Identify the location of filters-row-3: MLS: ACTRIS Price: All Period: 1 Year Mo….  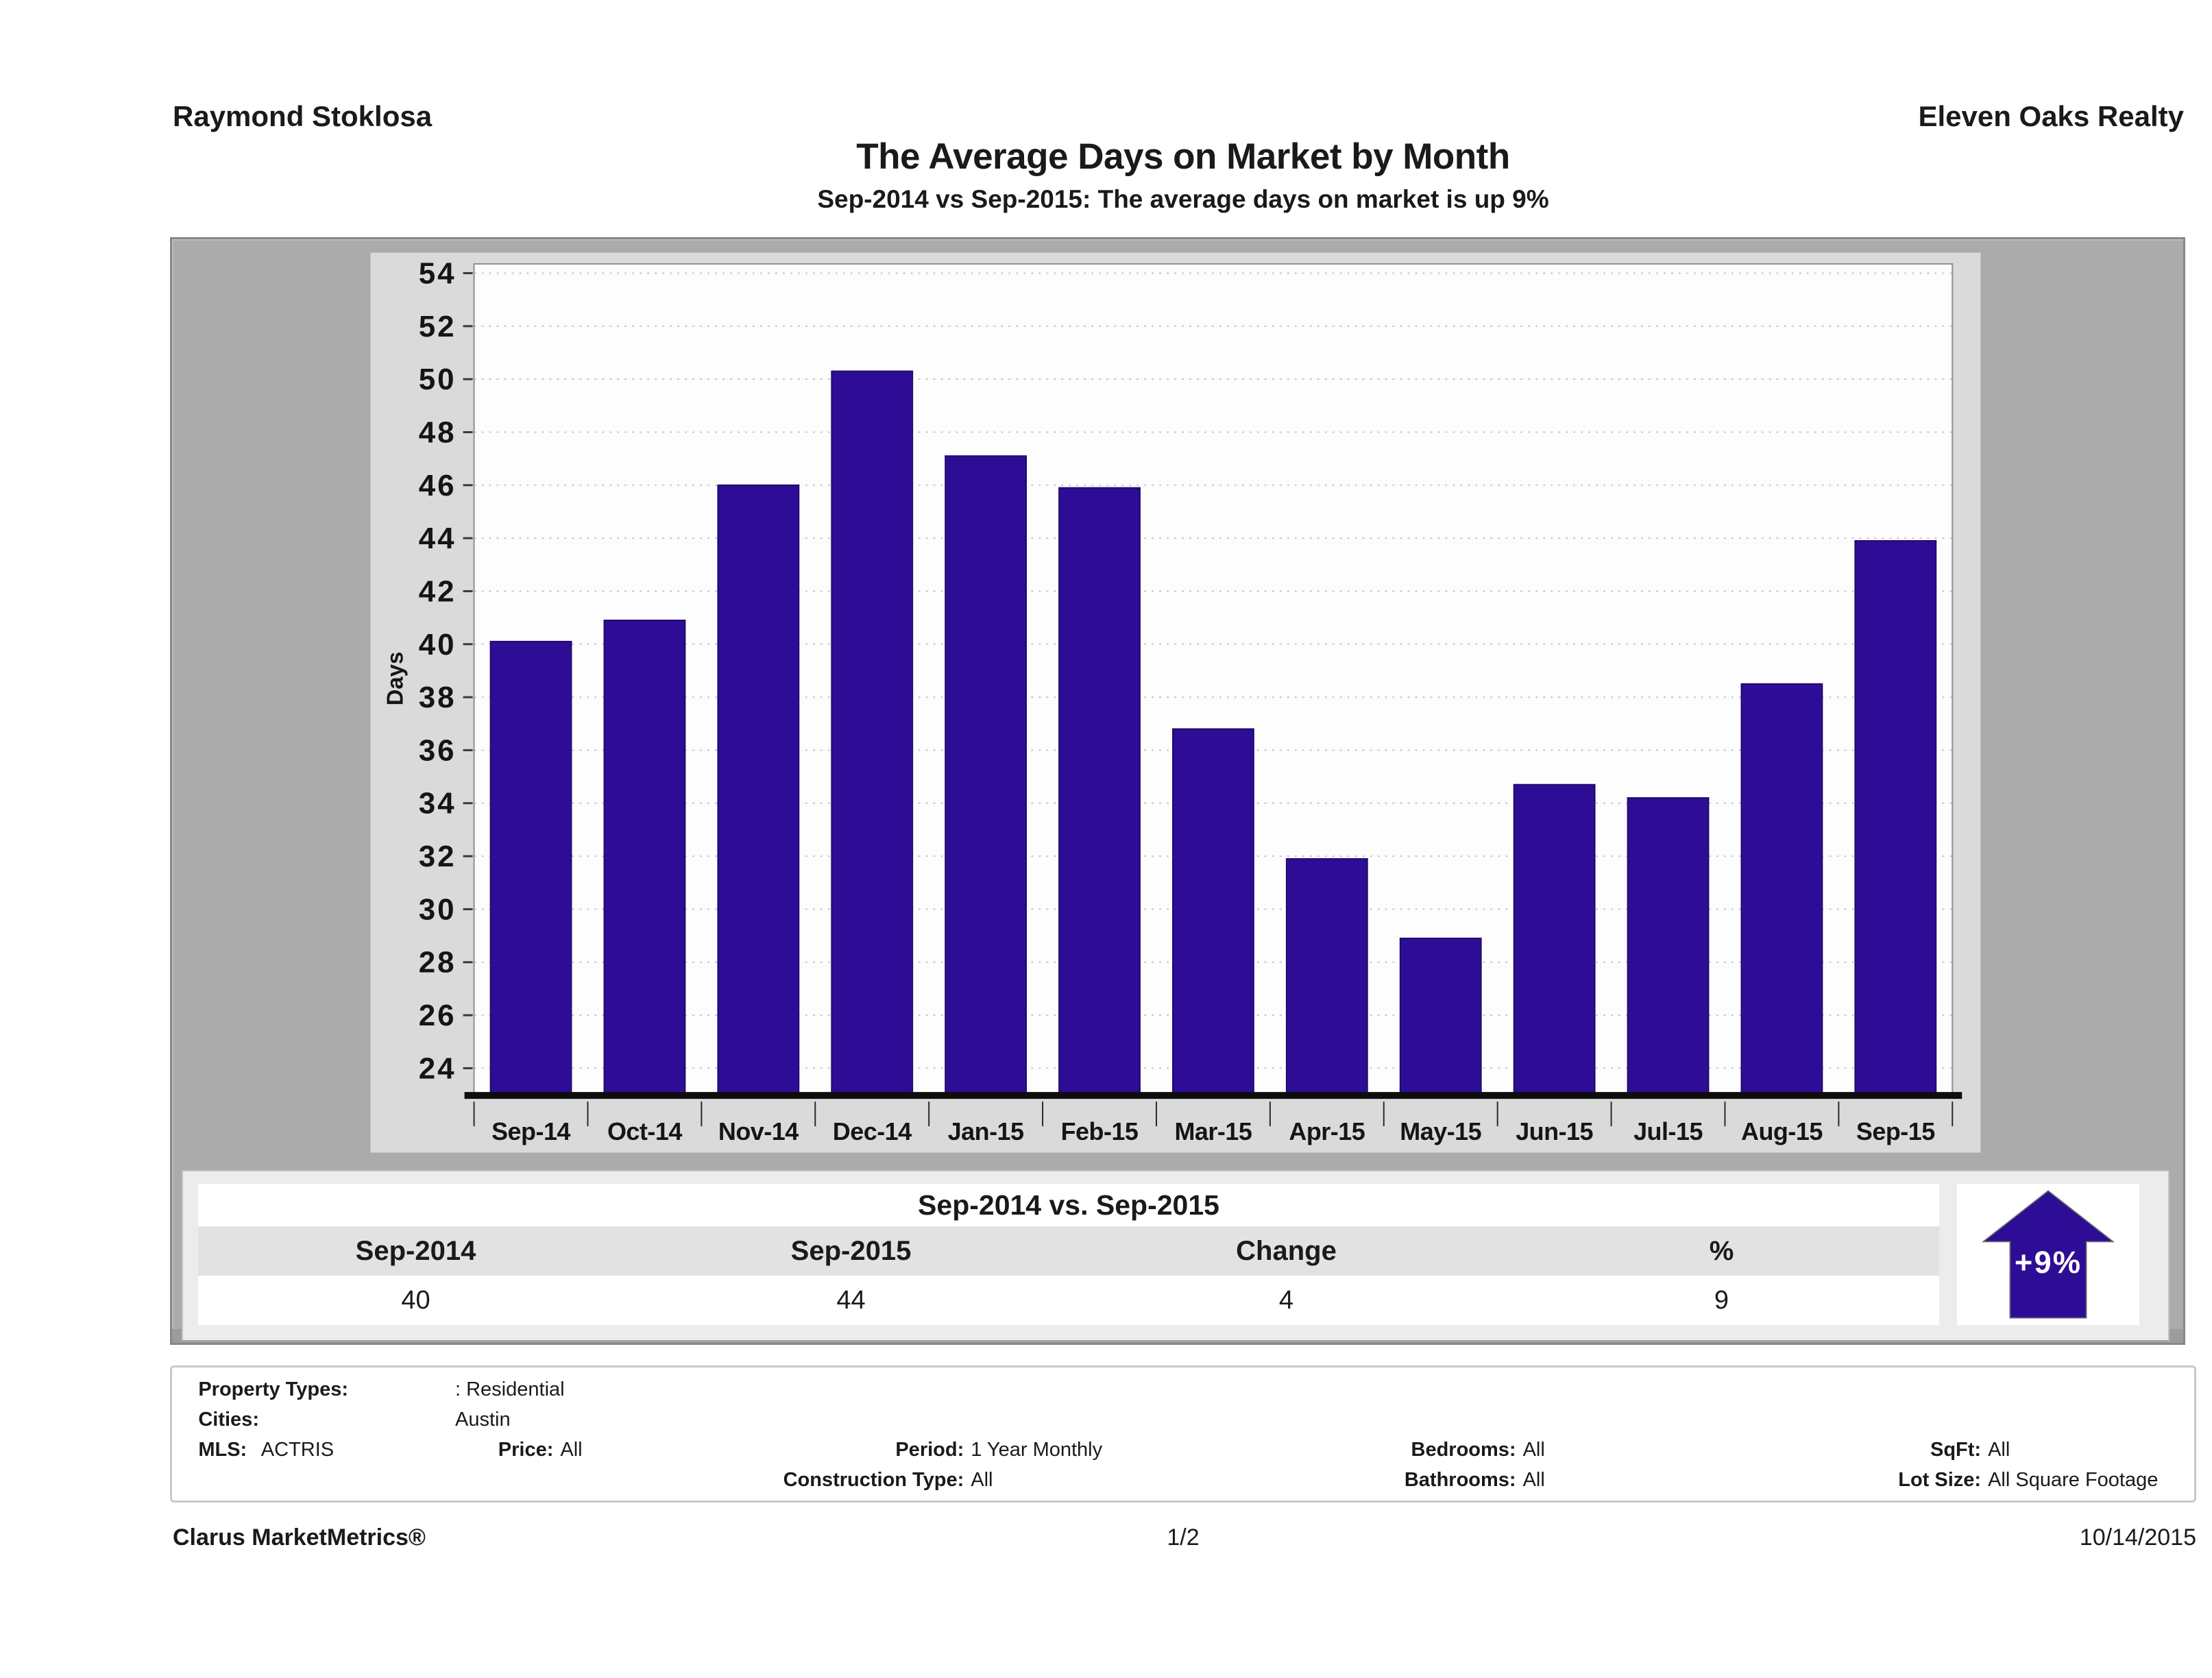
(1183, 1452).